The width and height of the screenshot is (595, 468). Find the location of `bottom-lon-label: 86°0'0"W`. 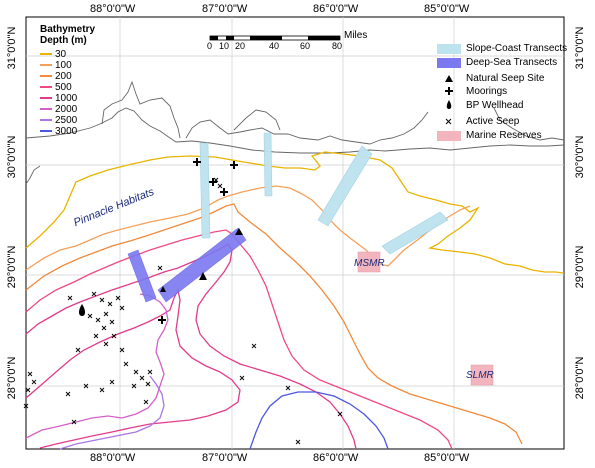

bottom-lon-label: 86°0'0"W is located at coordinates (336, 458).